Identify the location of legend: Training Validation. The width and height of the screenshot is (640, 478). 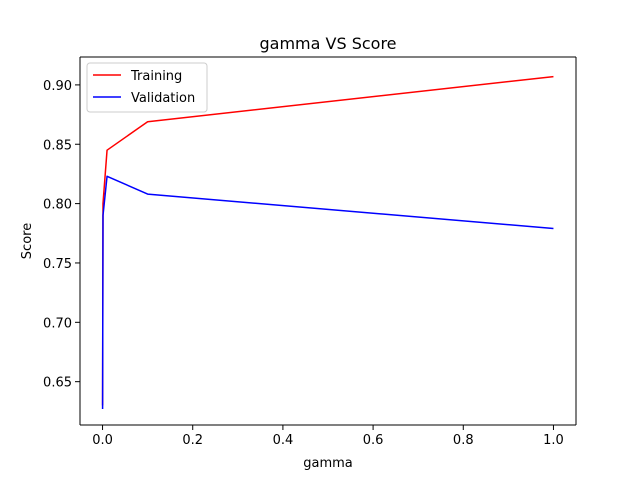
(147, 87).